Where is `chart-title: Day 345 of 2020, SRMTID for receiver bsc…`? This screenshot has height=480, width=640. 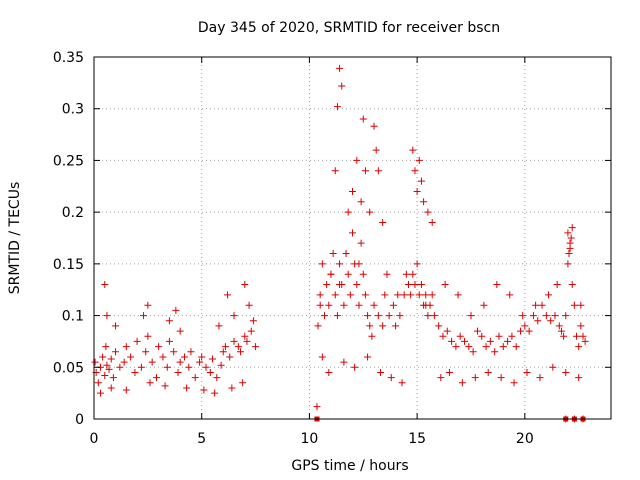
chart-title: Day 345 of 2020, SRMTID for receiver bsc… is located at coordinates (349, 28).